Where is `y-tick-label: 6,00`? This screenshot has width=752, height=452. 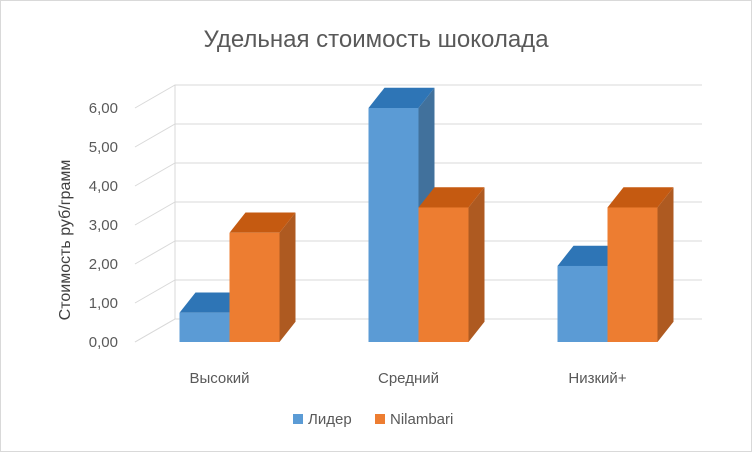 y-tick-label: 6,00 is located at coordinates (103, 108).